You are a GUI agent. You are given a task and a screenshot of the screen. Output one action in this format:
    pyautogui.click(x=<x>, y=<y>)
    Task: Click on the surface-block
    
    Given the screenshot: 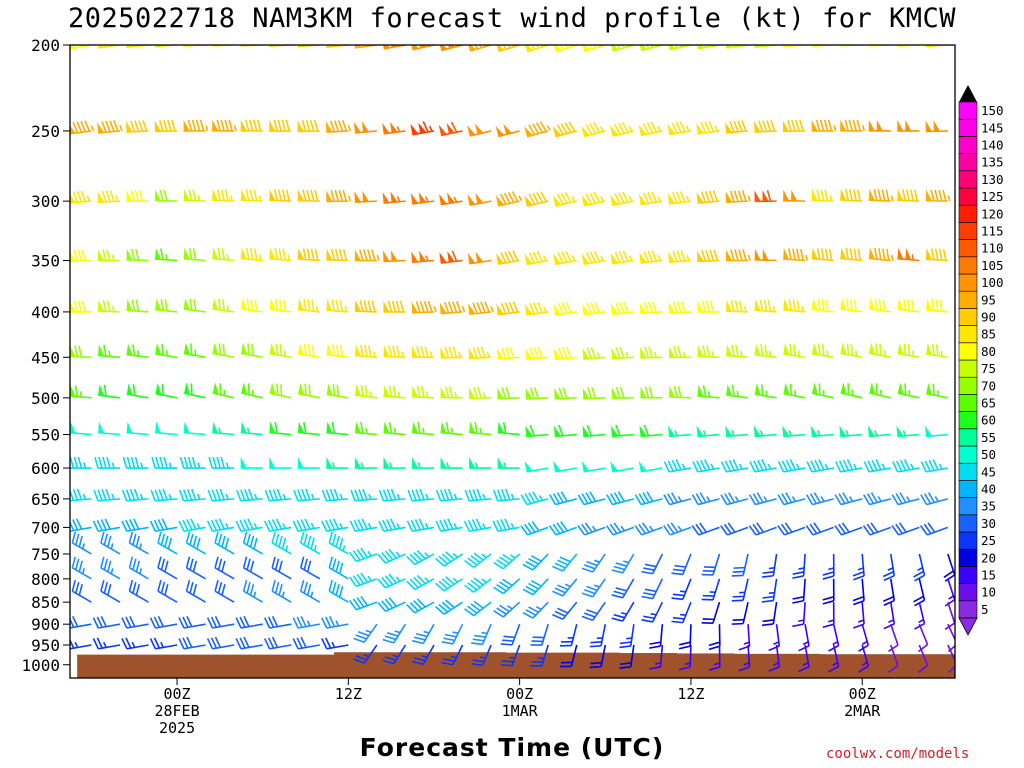 What is the action you would take?
    pyautogui.click(x=663, y=665)
    